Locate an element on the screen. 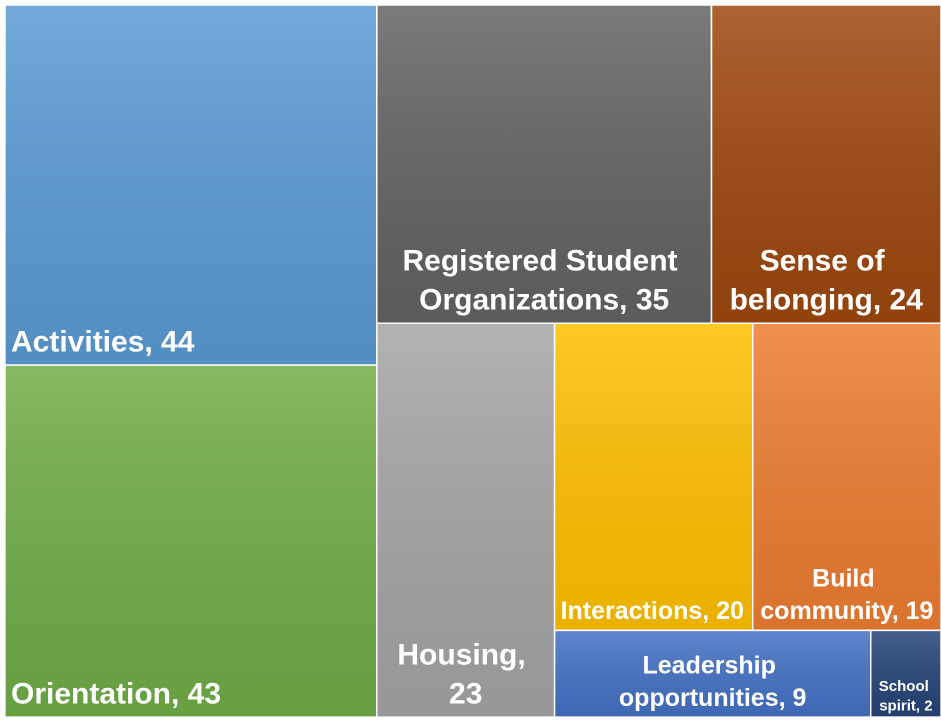  label-line: belonging, 24 is located at coordinates (827, 300).